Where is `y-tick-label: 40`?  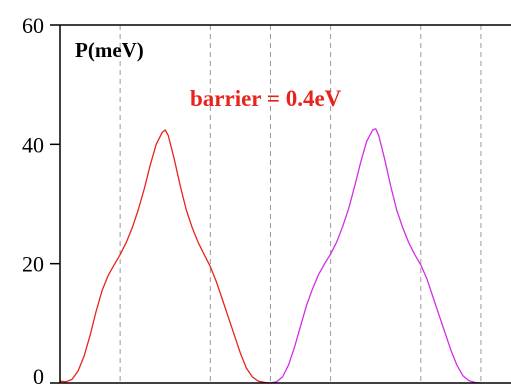
y-tick-label: 40 is located at coordinates (33, 144).